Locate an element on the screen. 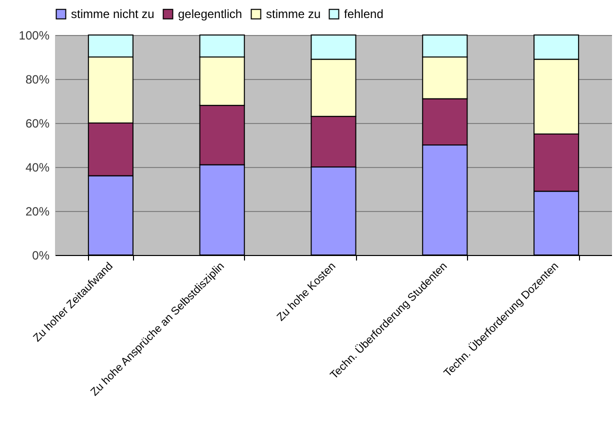 The width and height of the screenshot is (614, 445). y-tick-label: 100% is located at coordinates (34, 35).